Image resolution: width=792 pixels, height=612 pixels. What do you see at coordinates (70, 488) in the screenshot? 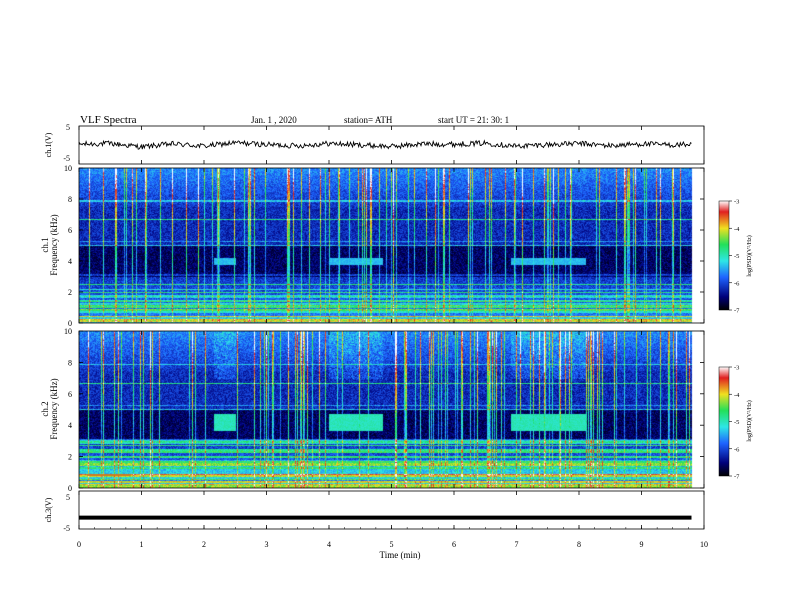
I see `ch2-spectrogram-ytick-label: 0` at bounding box center [70, 488].